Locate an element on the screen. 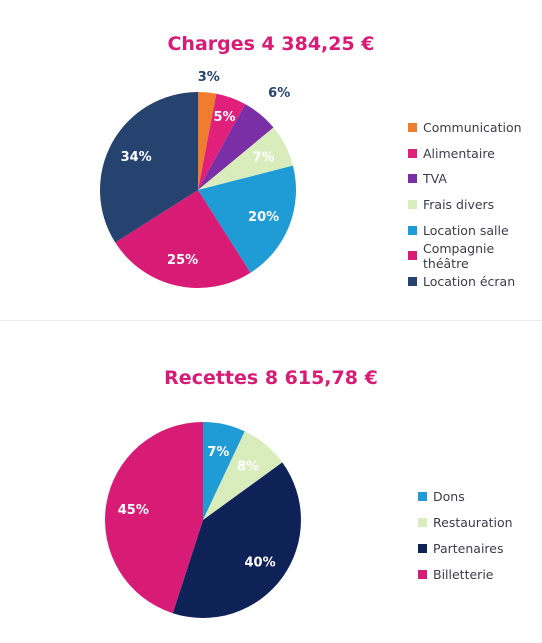  pie-slice-frais-divers is located at coordinates (245, 158).